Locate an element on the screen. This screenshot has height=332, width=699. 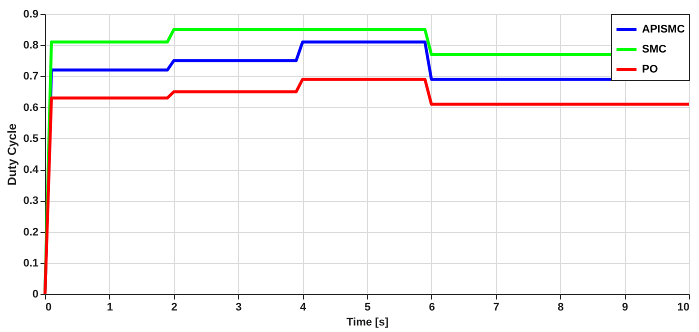
y-tick-label: 0.1 is located at coordinates (30, 263).